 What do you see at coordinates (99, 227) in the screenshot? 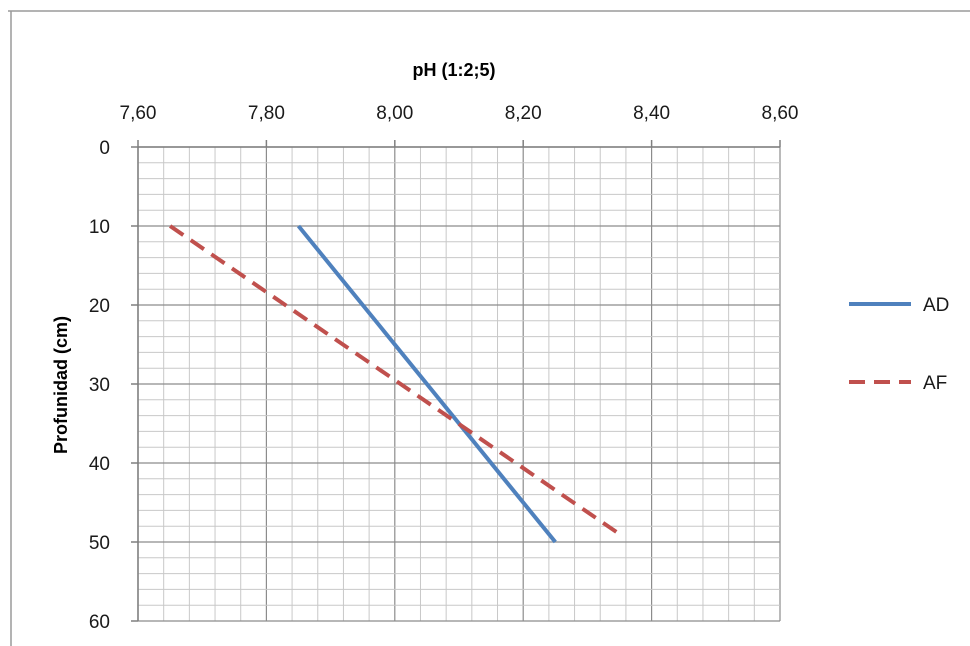
I see `y-tick-label: 10` at bounding box center [99, 227].